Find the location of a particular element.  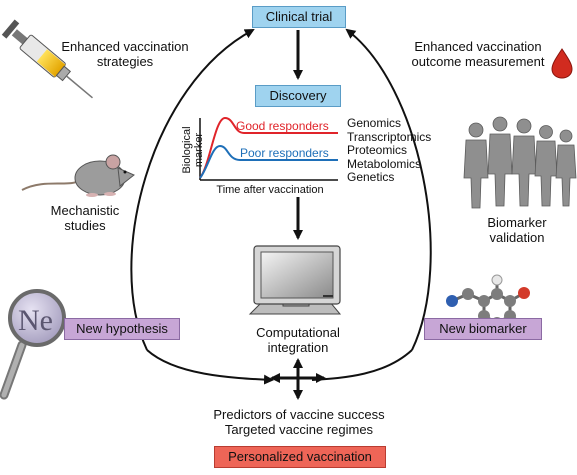

arc-left-lower is located at coordinates (210, 367).